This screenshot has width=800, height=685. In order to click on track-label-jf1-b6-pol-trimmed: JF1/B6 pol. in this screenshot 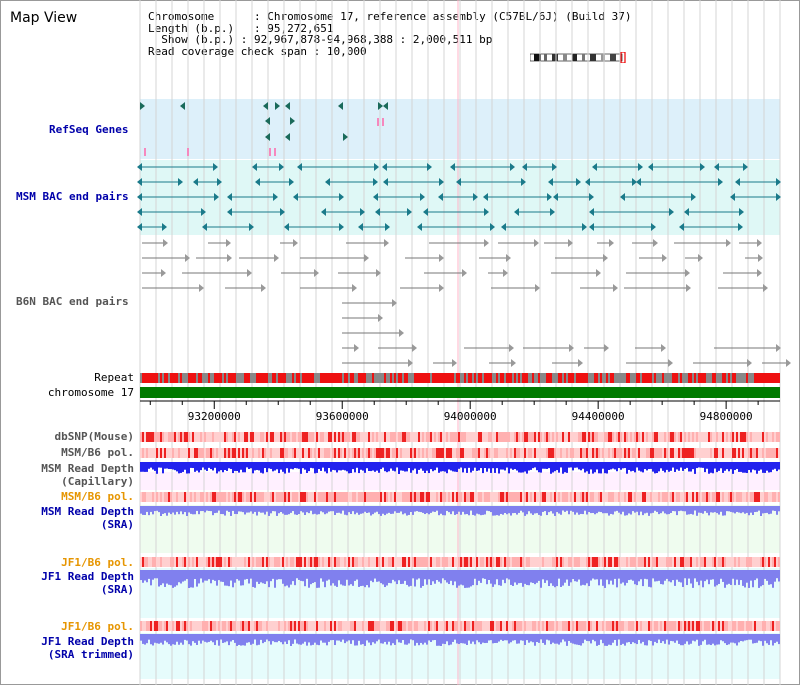, I will do `click(97, 626)`.